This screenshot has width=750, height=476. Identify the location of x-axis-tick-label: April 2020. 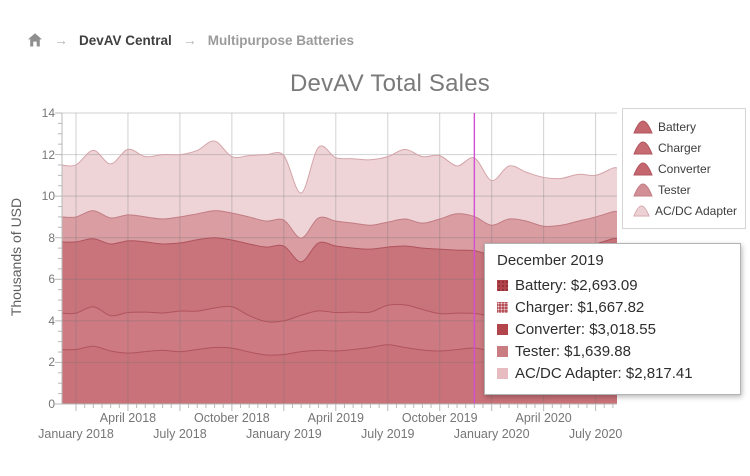
(543, 418).